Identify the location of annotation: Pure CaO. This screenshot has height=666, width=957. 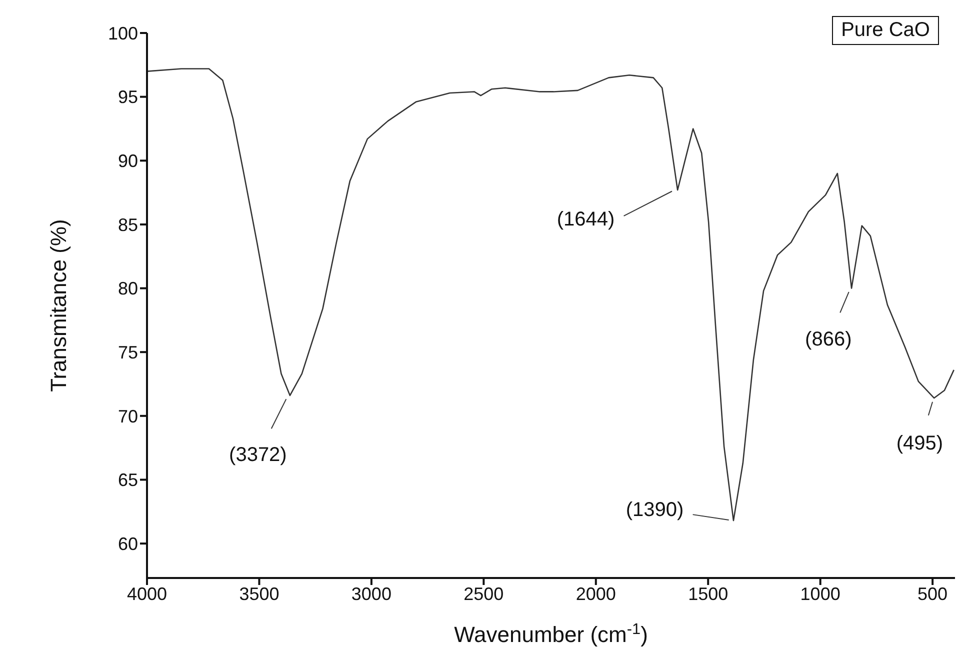
(885, 30).